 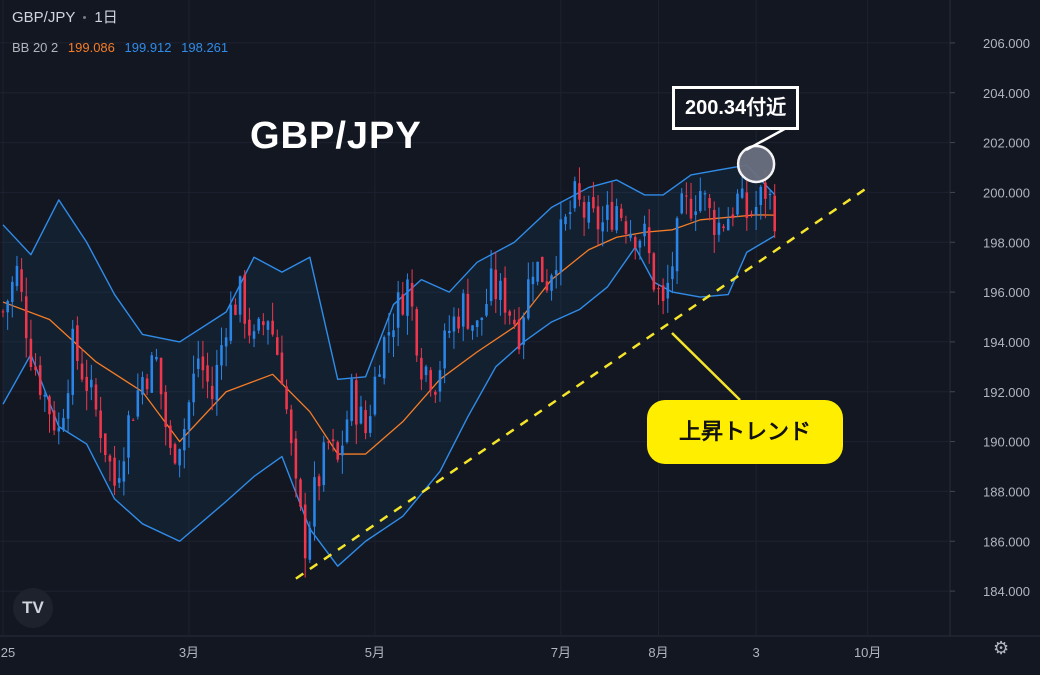 What do you see at coordinates (91, 47) in the screenshot?
I see `bb-basis-value: 199.086` at bounding box center [91, 47].